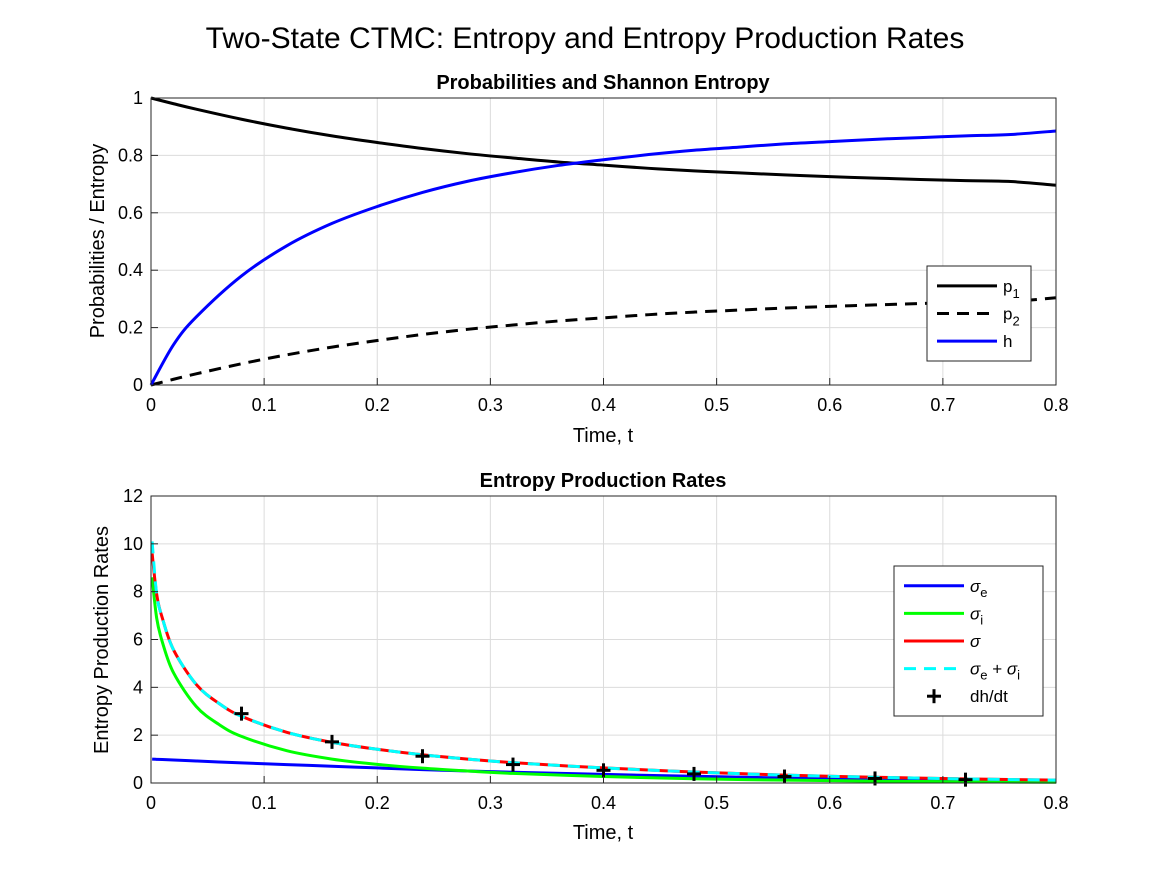 Image resolution: width=1167 pixels, height=875 pixels. Describe the element at coordinates (138, 735) in the screenshot. I see `y-tick-label: 2` at that location.